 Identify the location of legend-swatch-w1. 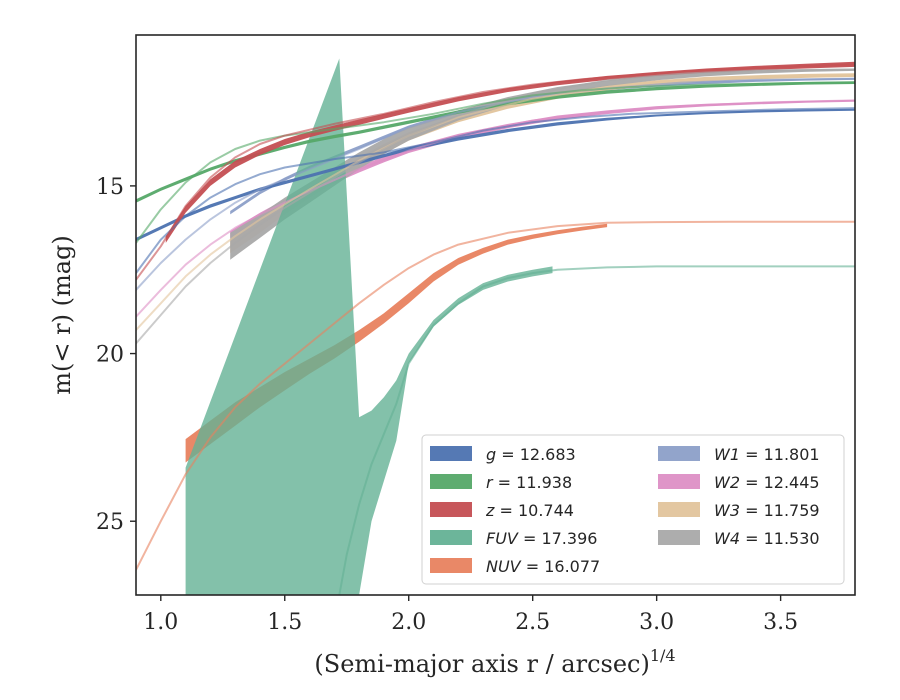
(679, 453).